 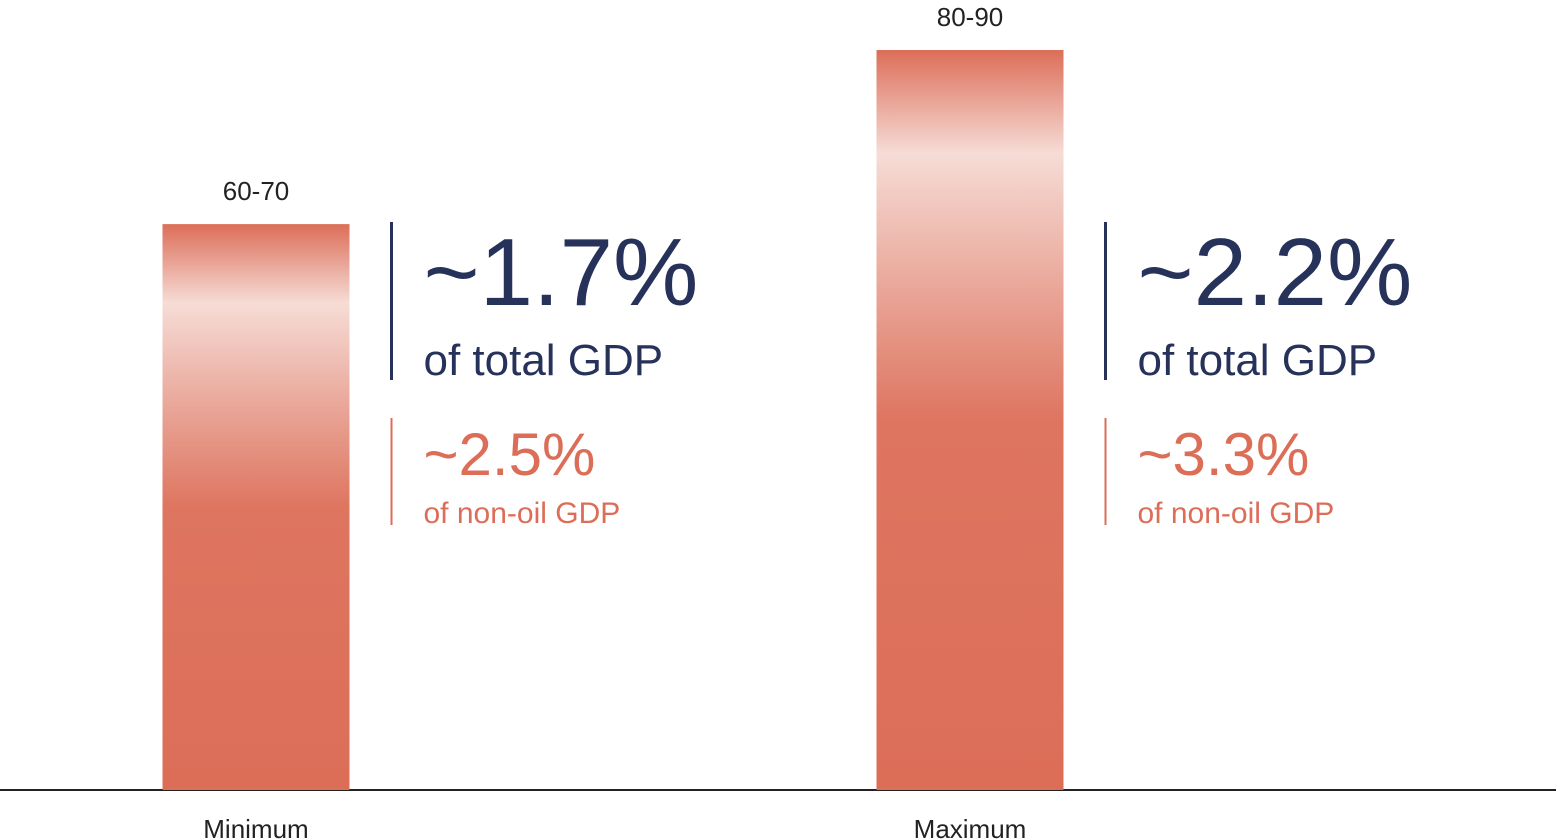 What do you see at coordinates (970, 17) in the screenshot?
I see `value-label: 80-90` at bounding box center [970, 17].